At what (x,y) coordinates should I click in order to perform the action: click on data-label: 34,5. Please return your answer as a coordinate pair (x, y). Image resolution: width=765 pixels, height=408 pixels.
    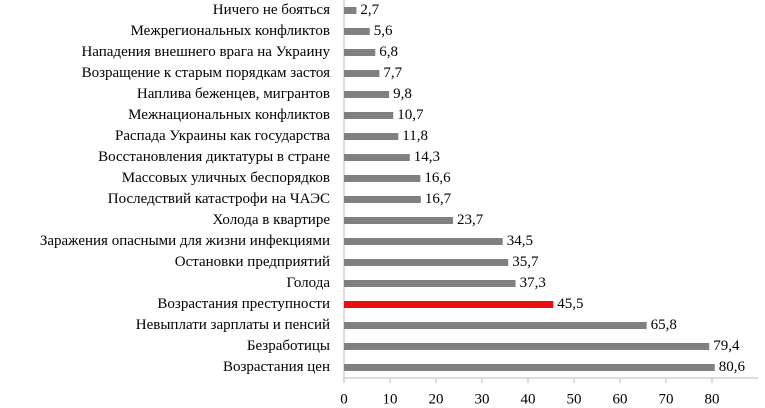
    Looking at the image, I should click on (520, 241).